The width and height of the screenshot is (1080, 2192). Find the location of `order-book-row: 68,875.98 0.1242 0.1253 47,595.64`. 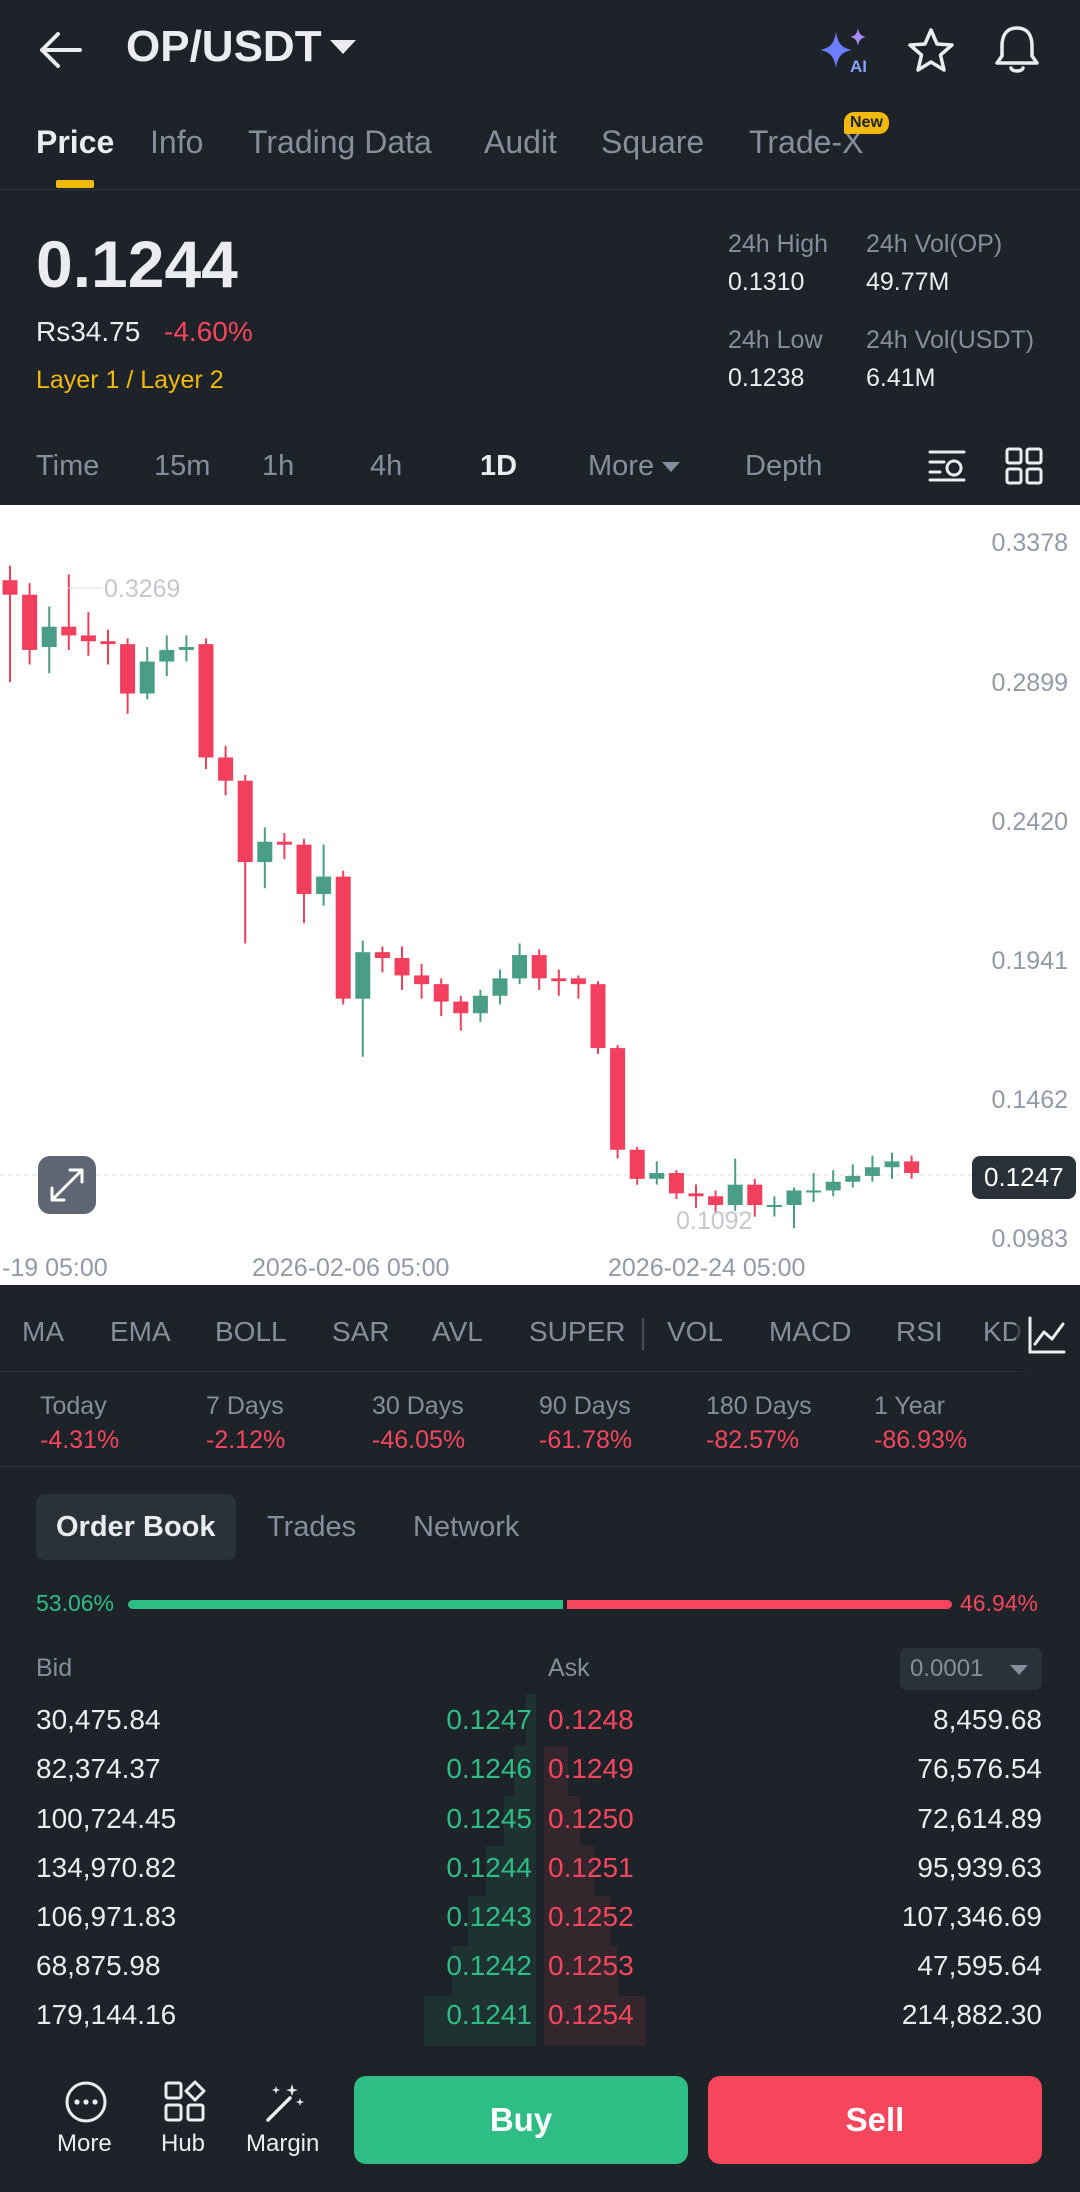

order-book-row: 68,875.98 0.1242 0.1253 47,595.64 is located at coordinates (540, 1966).